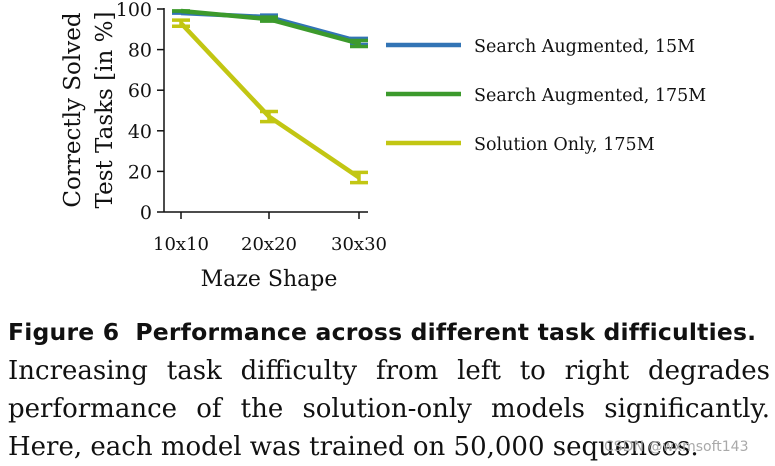 This screenshot has width=775, height=466. What do you see at coordinates (140, 132) in the screenshot?
I see `y-tick-label: 40` at bounding box center [140, 132].